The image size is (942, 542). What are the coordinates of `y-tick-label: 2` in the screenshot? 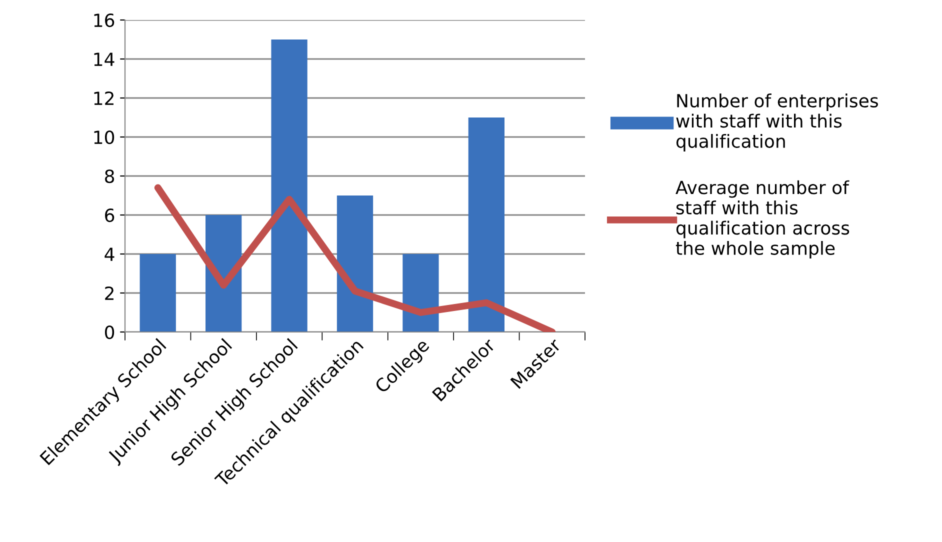 It's located at (109, 293).